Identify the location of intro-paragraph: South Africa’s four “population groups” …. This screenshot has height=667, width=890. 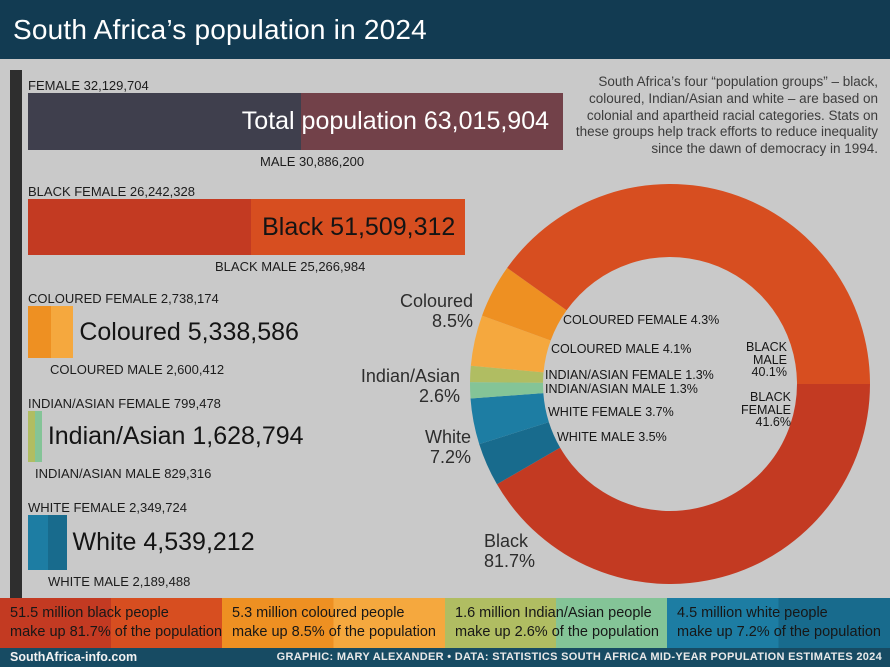
(726, 115).